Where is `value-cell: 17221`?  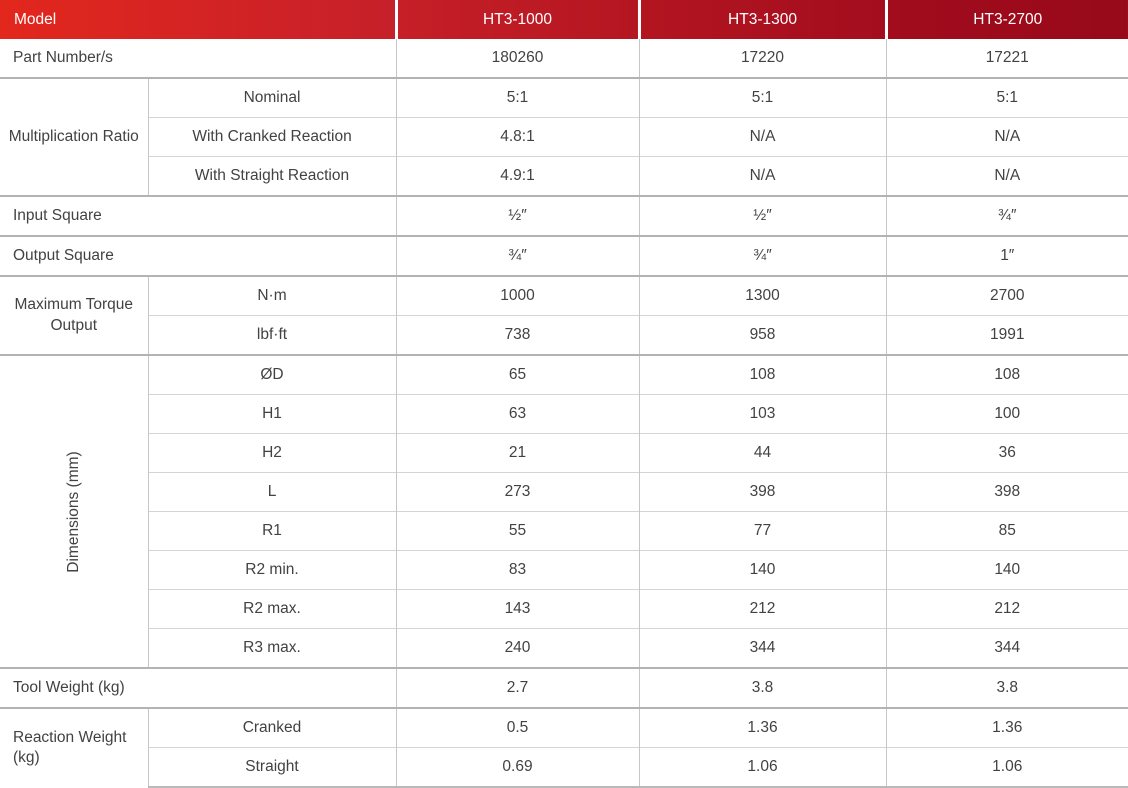 value-cell: 17221 is located at coordinates (1006, 58).